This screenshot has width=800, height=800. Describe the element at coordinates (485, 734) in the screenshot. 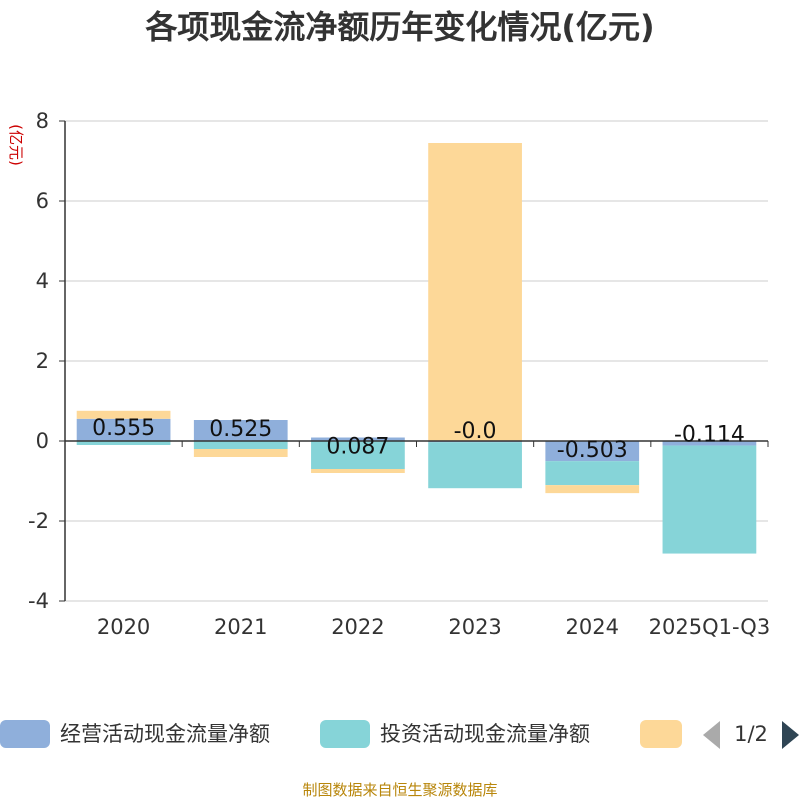

I see `legend-label-investing: 投资活动现金流量净额` at that location.